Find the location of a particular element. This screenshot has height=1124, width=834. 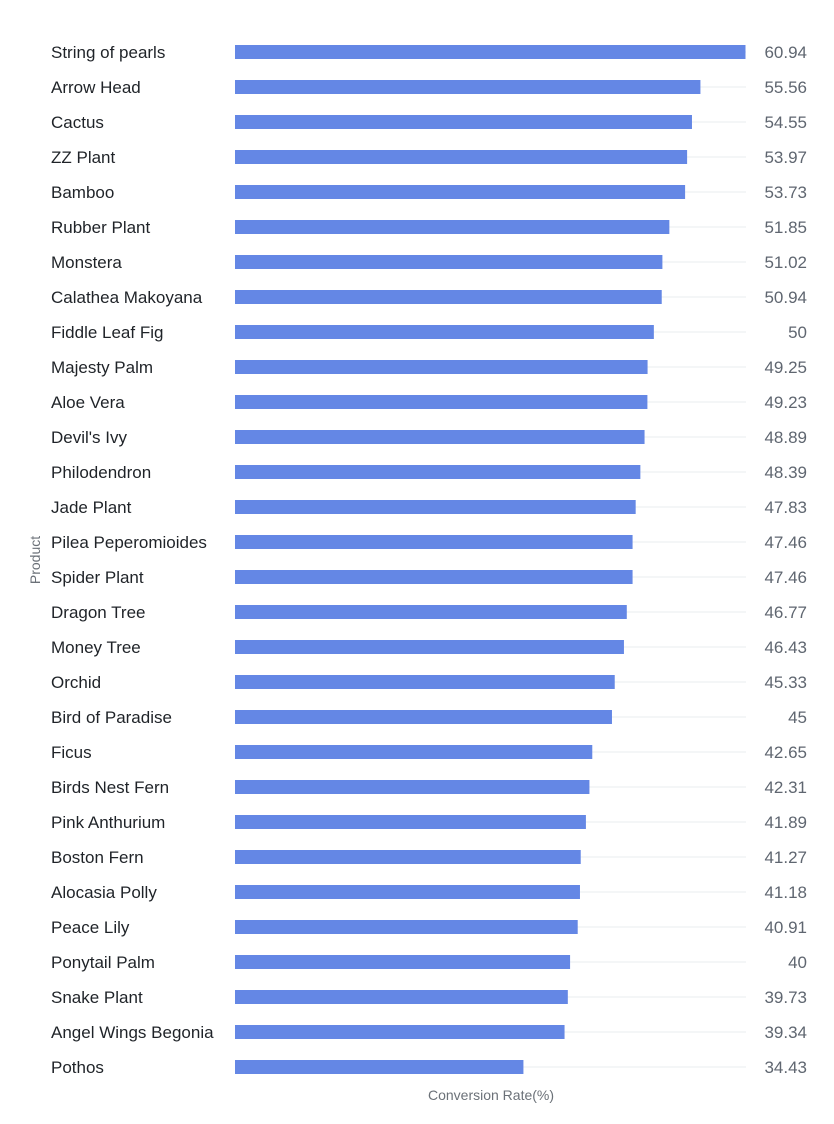

category-label: Arrow Head is located at coordinates (96, 87).